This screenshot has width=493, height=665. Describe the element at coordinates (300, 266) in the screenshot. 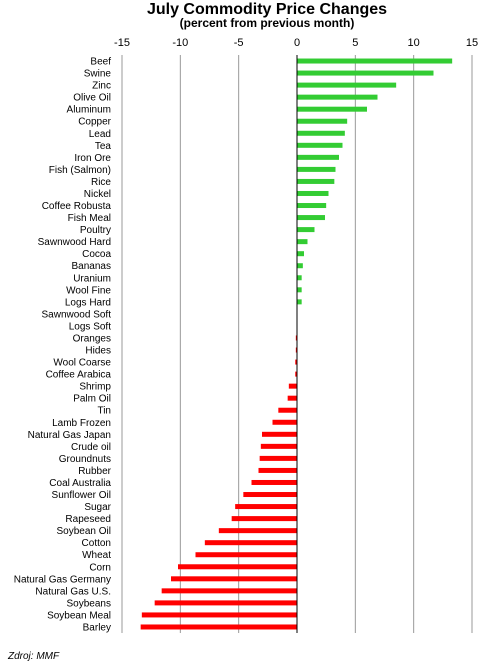

I see `bar-bananas` at that location.